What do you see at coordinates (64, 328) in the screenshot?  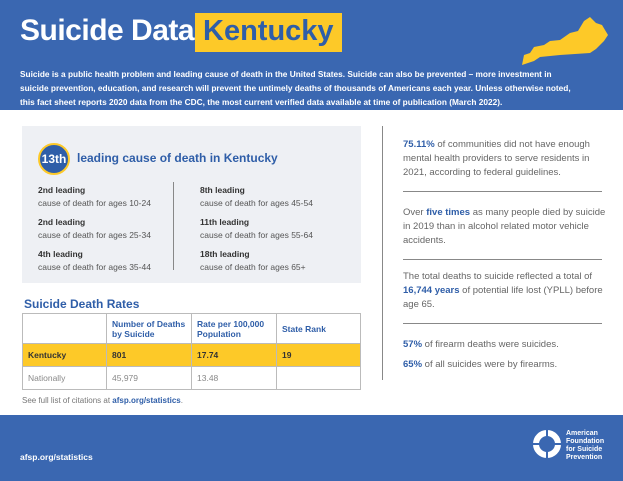 I see `header-cell` at bounding box center [64, 328].